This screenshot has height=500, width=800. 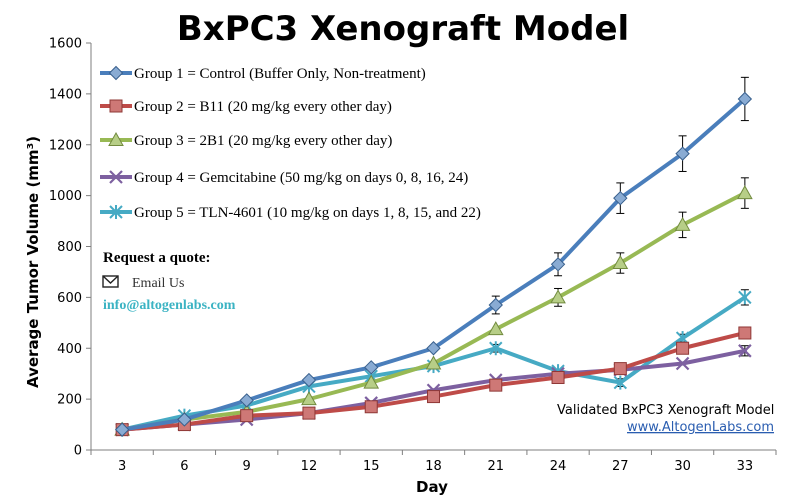 I want to click on envelope-icon, so click(x=110, y=281).